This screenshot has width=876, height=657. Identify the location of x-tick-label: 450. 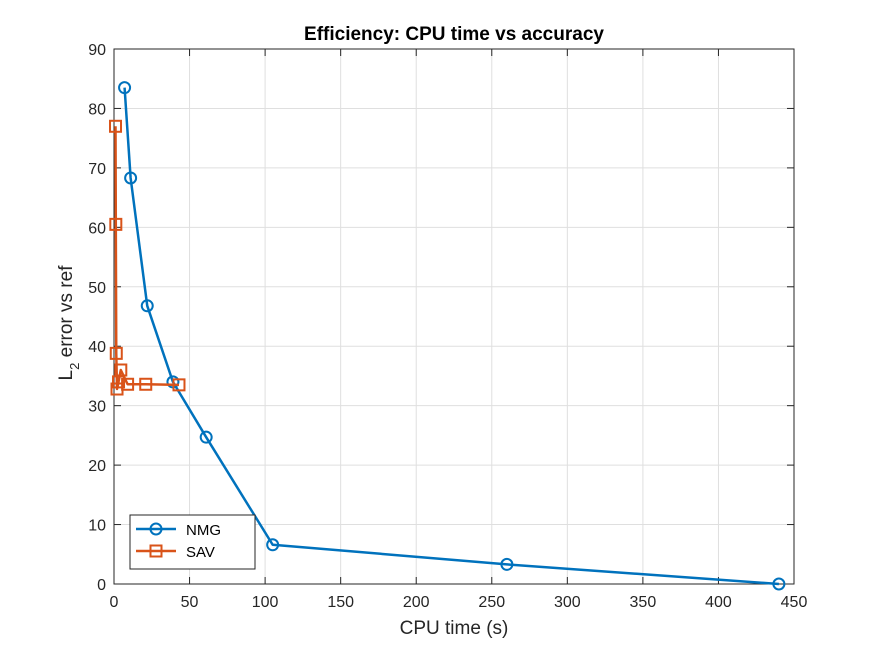
(794, 602).